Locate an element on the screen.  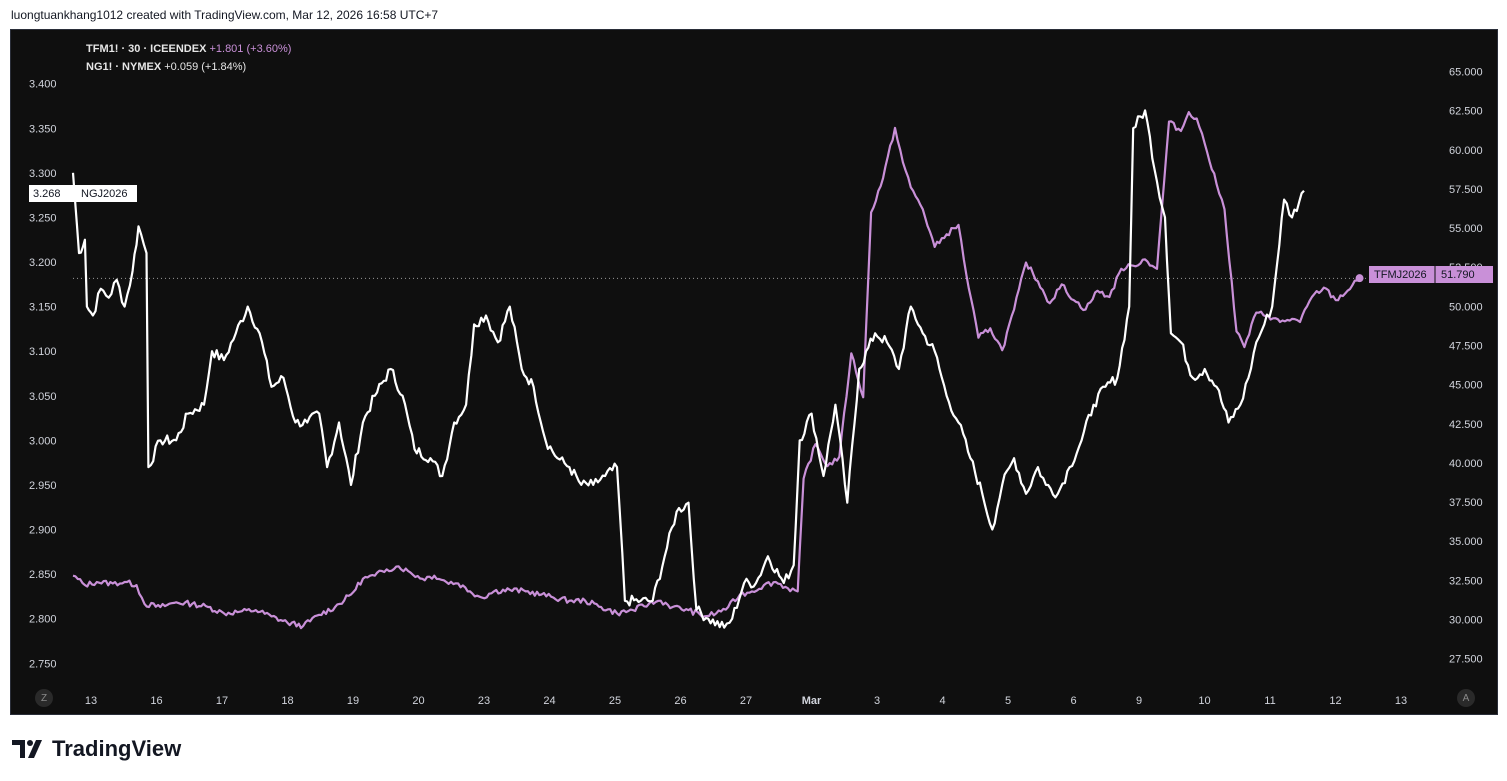
right-axis-tick-15: 27.500 is located at coordinates (1466, 660).